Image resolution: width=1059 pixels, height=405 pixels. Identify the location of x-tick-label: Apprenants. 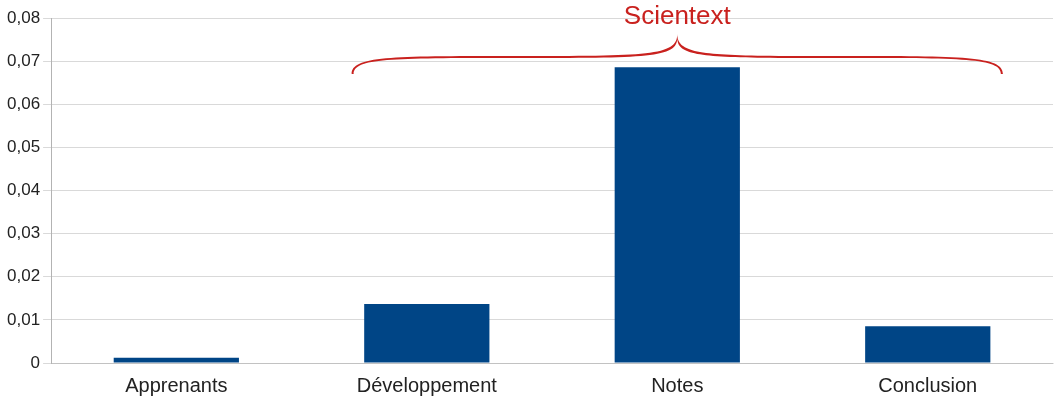
(176, 384).